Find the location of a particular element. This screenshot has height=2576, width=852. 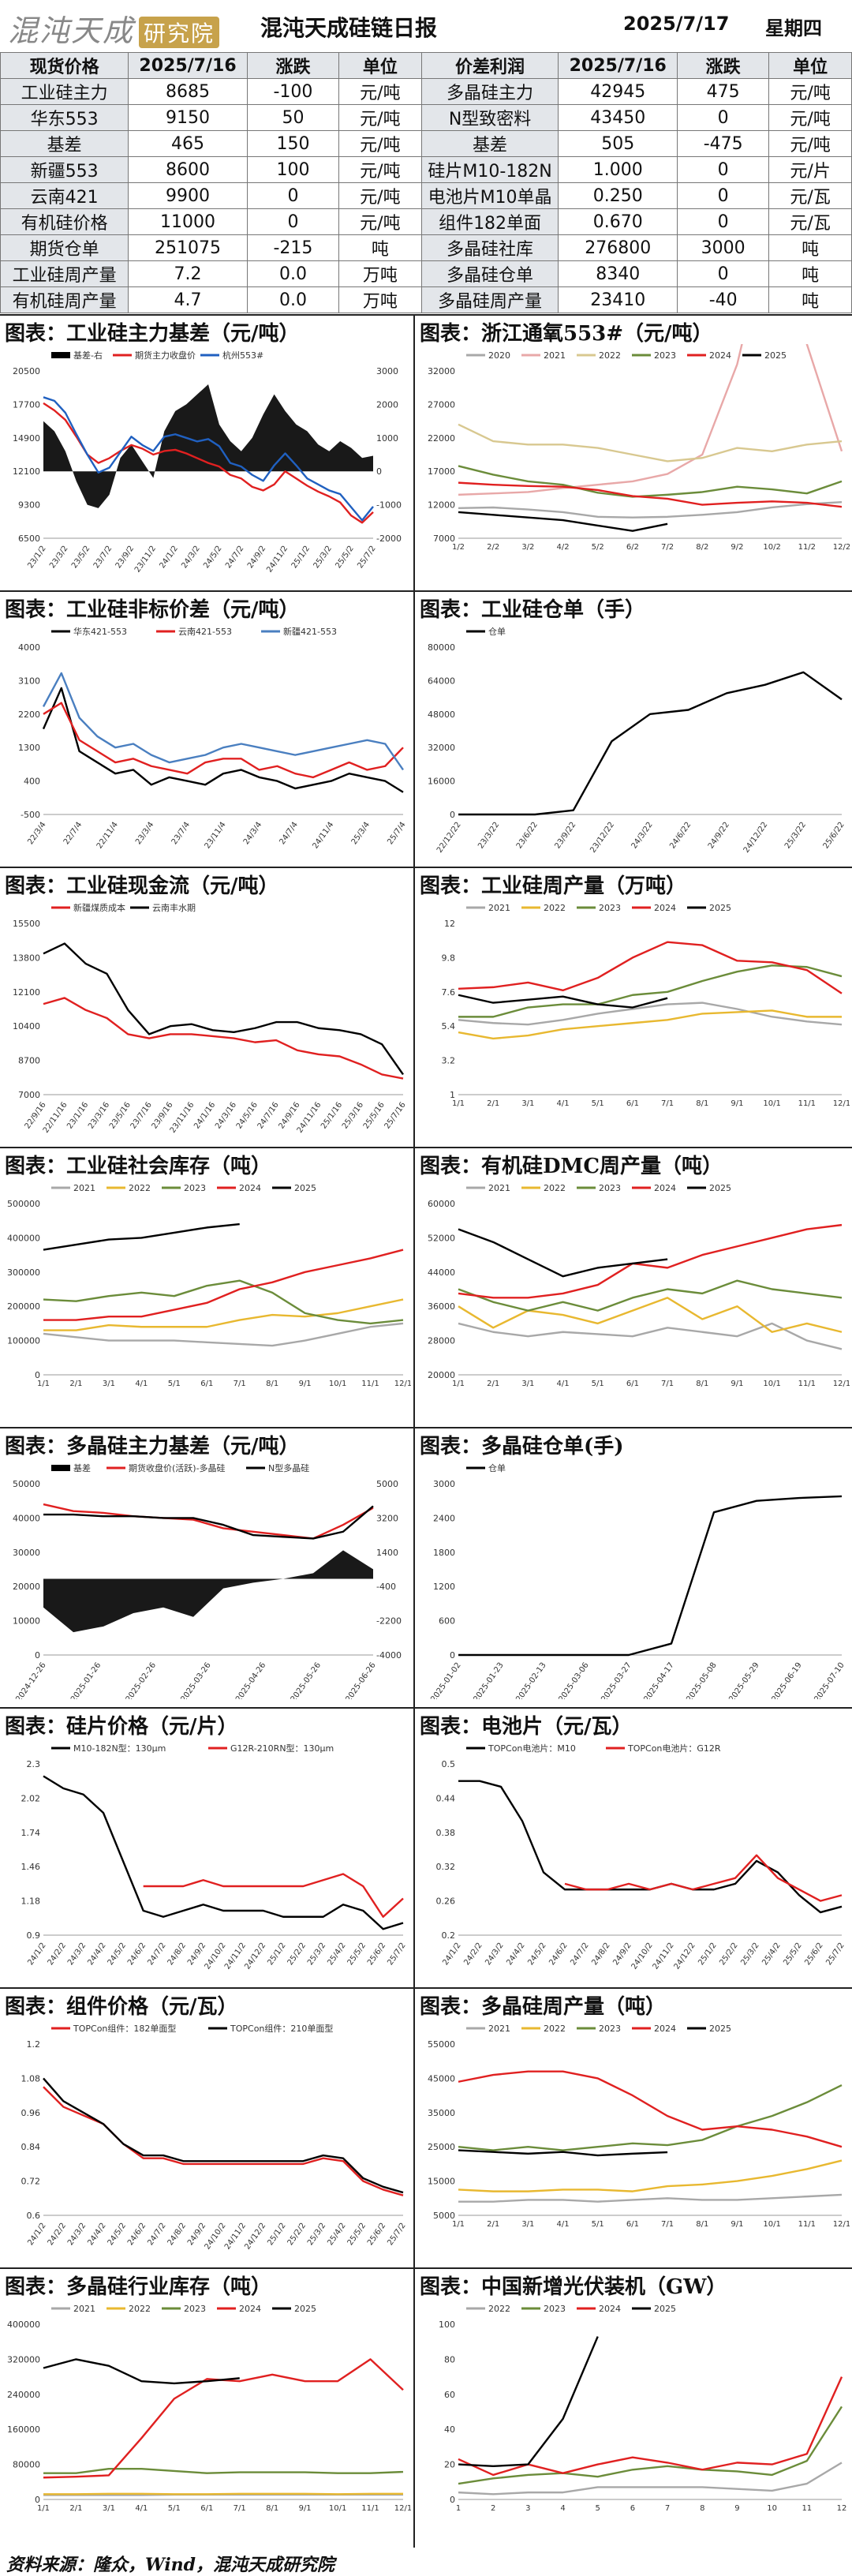

x-tick-label: 7/1 is located at coordinates (240, 1384).